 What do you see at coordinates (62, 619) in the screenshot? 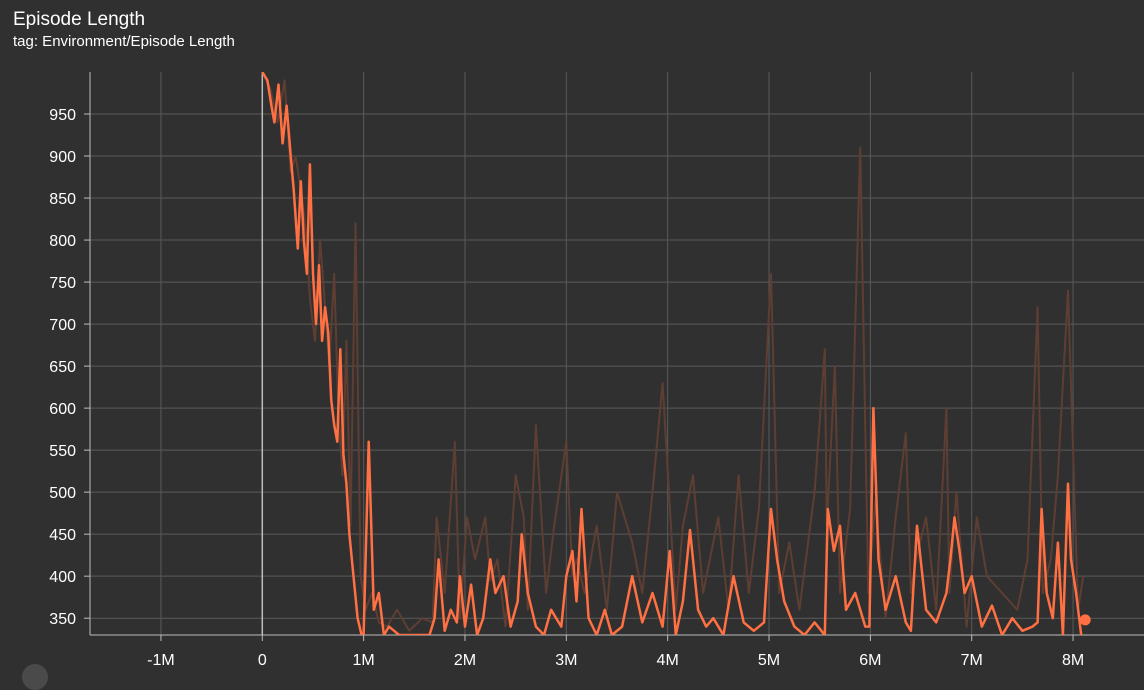
I see `y-tick-label: 350` at bounding box center [62, 619].